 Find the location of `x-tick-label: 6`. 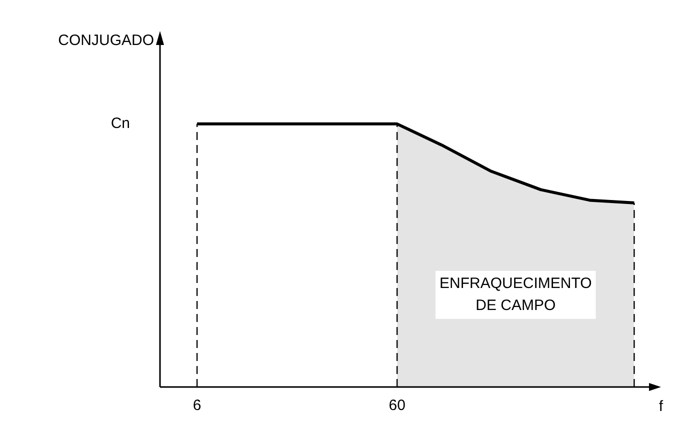

x-tick-label: 6 is located at coordinates (197, 405).